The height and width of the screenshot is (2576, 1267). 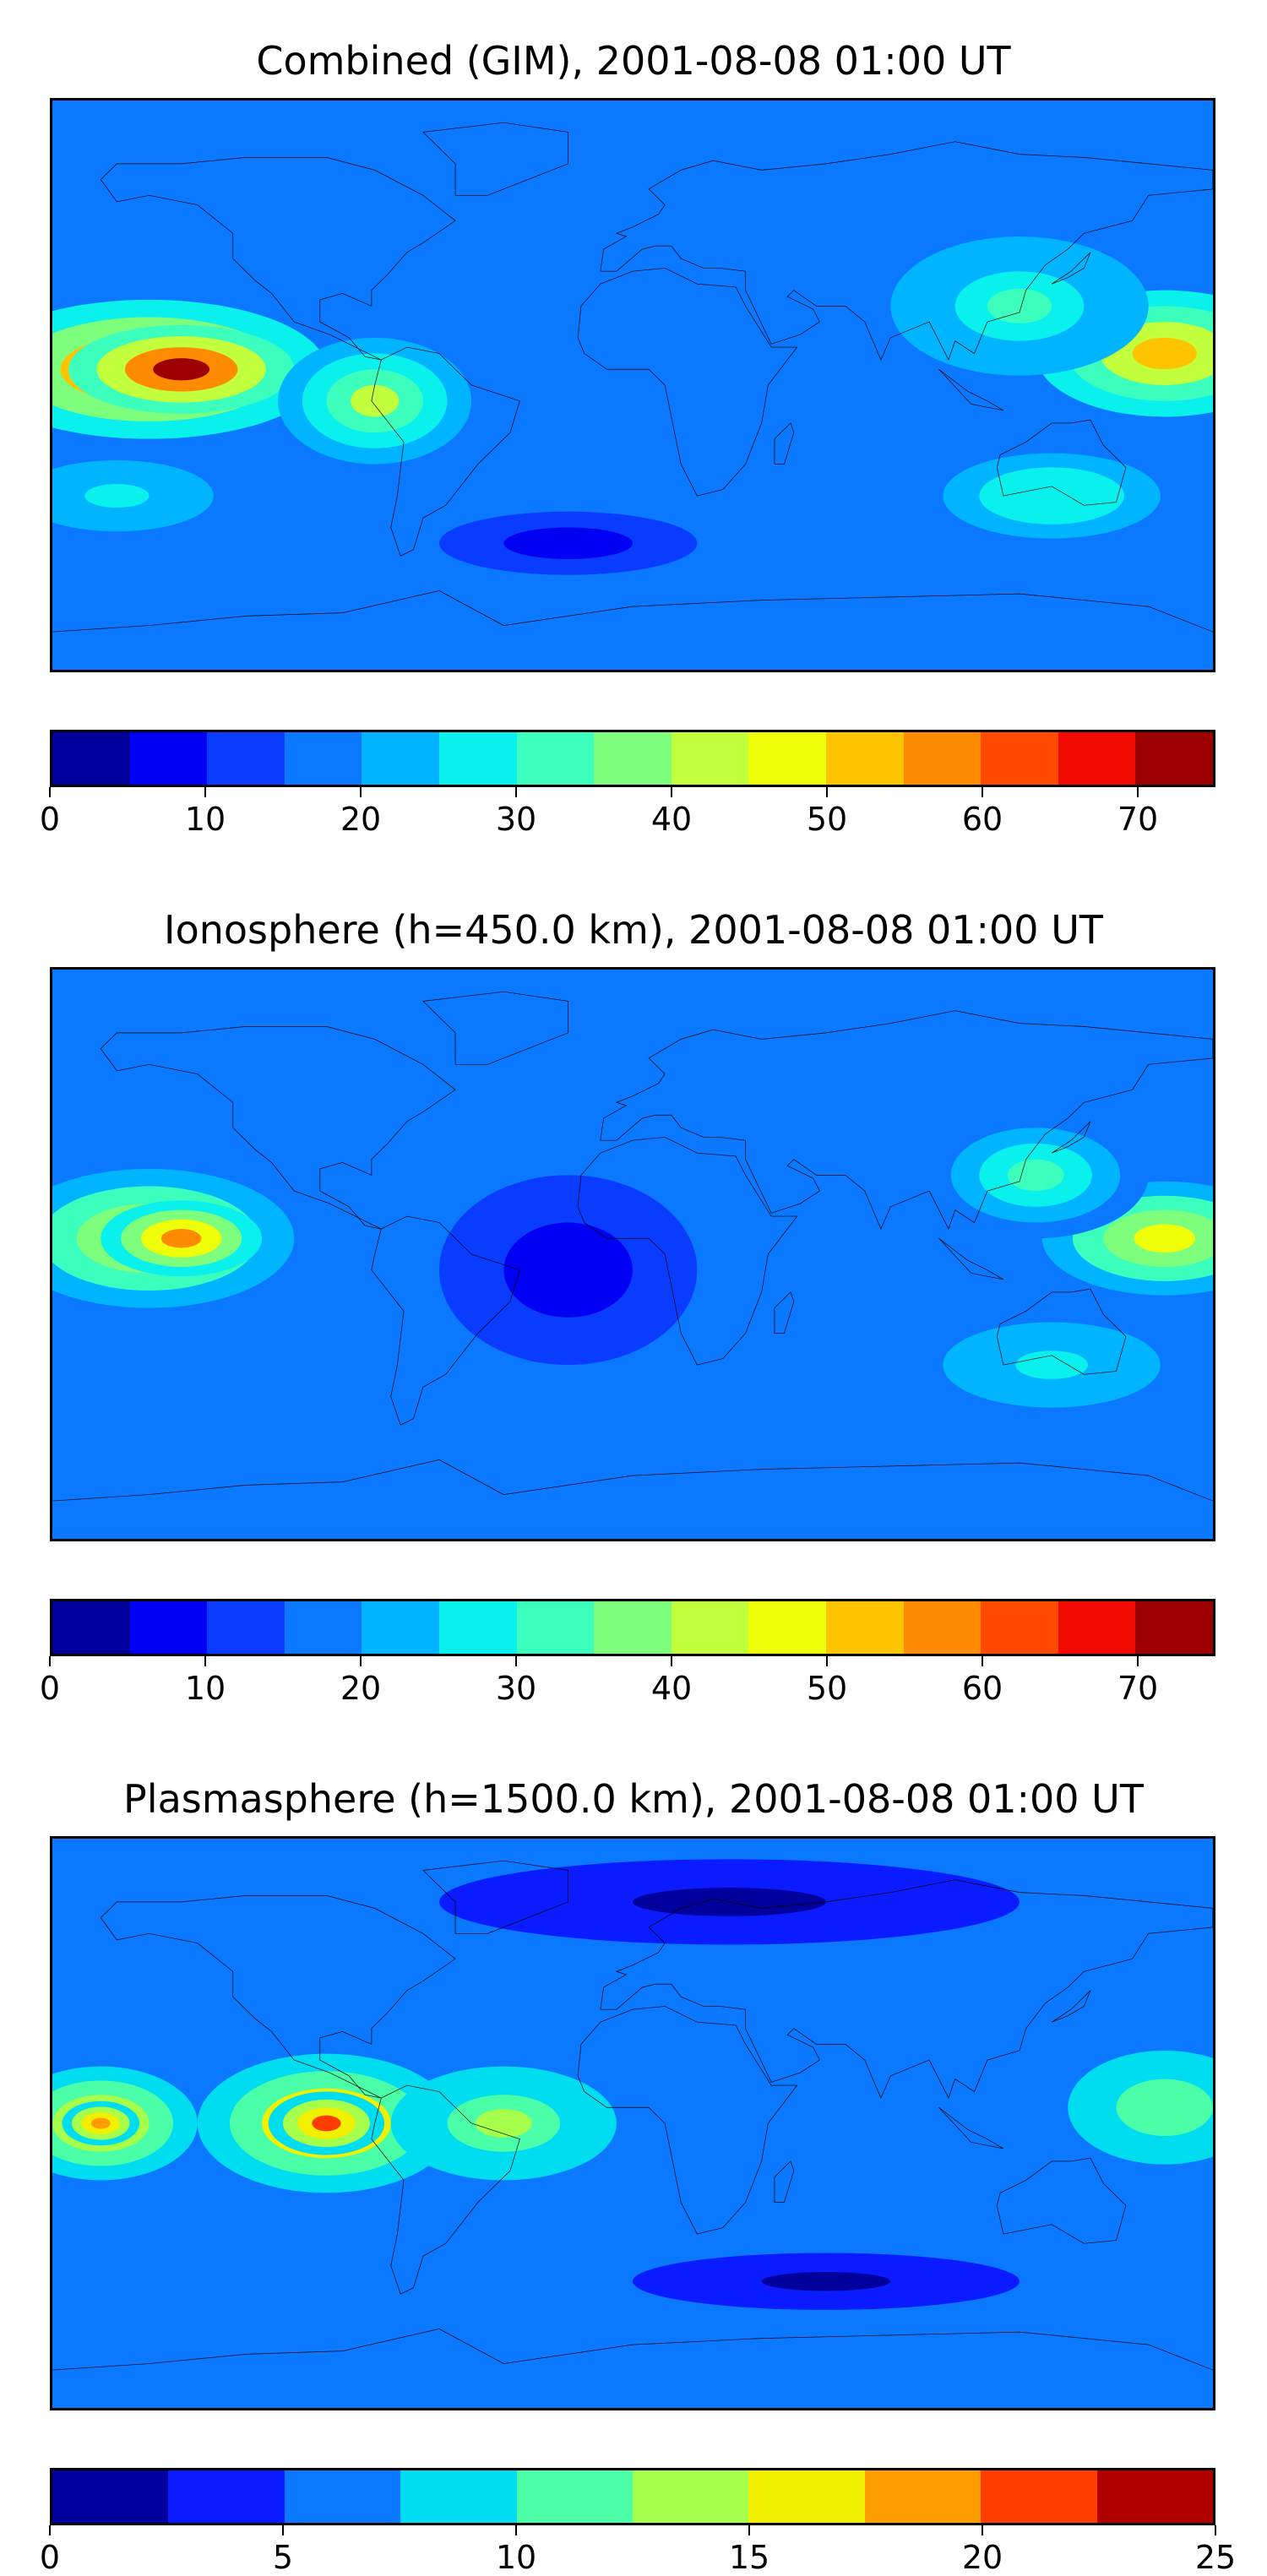 I want to click on panel-title-combined: Combined (GIM), 2001-08-08 01:00 UT, so click(x=633, y=61).